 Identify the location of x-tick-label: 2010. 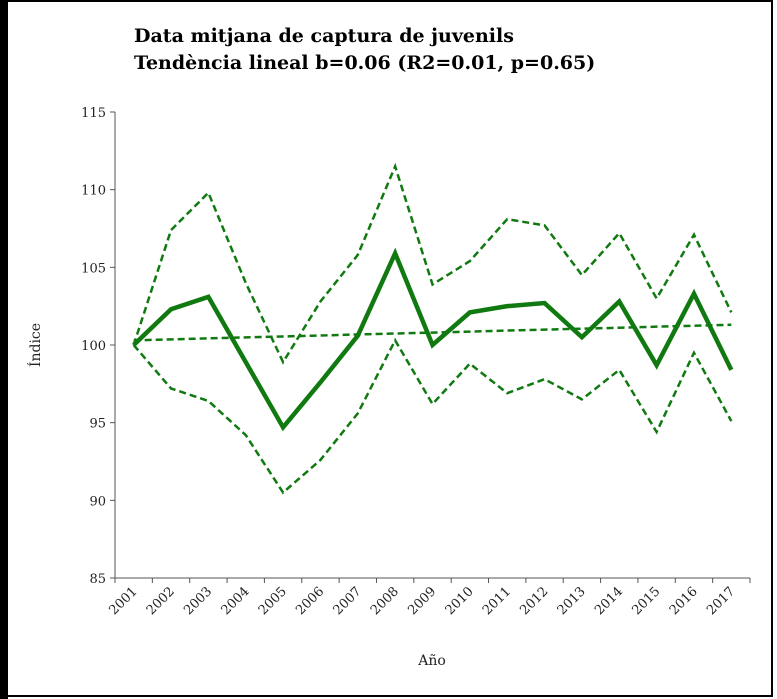
(460, 601).